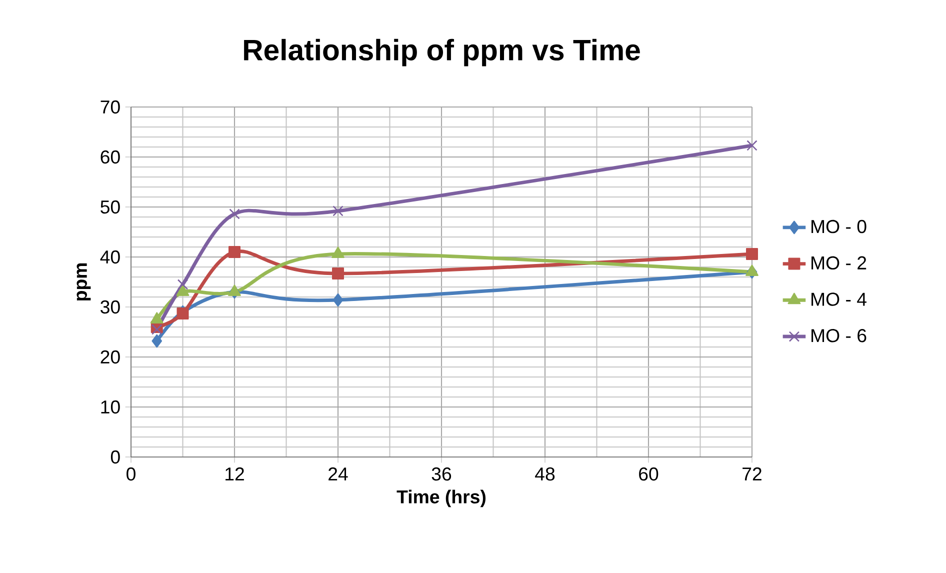 The image size is (946, 573). Describe the element at coordinates (110, 207) in the screenshot. I see `y-tick-label: 50` at that location.